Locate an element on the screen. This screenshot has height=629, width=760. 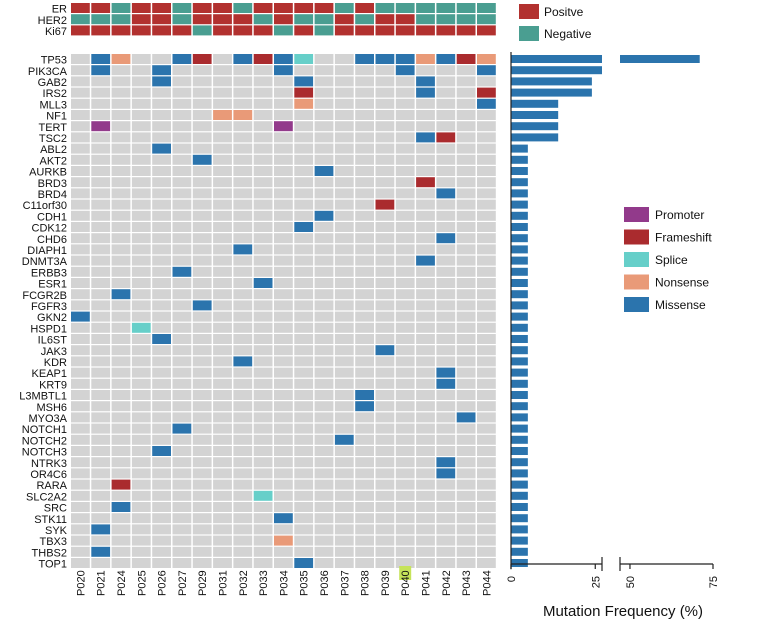
gene-label: CDK12 is located at coordinates (49, 229).